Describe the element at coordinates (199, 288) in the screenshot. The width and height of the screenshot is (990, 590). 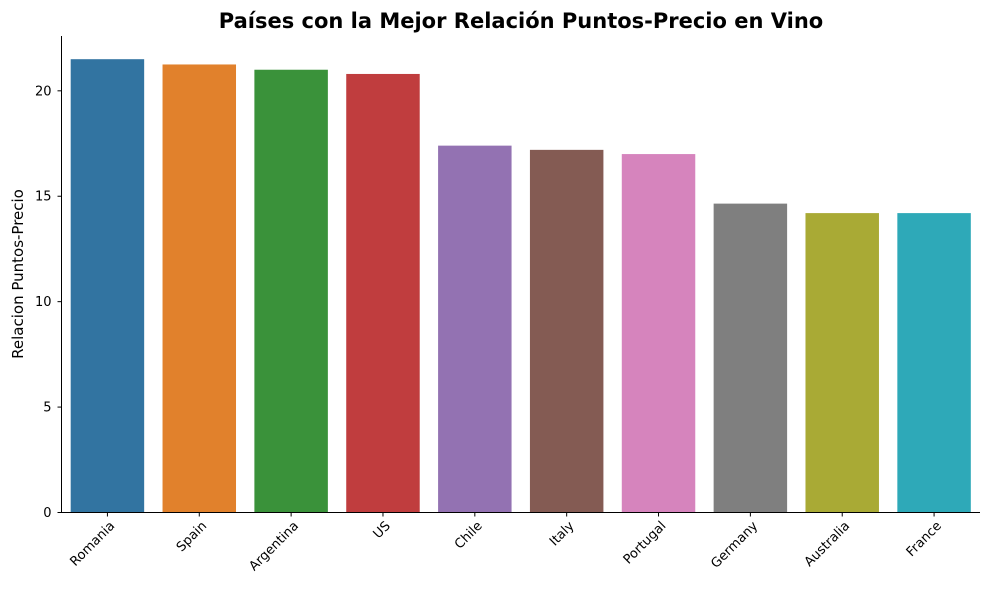
I see `bar-spain` at that location.